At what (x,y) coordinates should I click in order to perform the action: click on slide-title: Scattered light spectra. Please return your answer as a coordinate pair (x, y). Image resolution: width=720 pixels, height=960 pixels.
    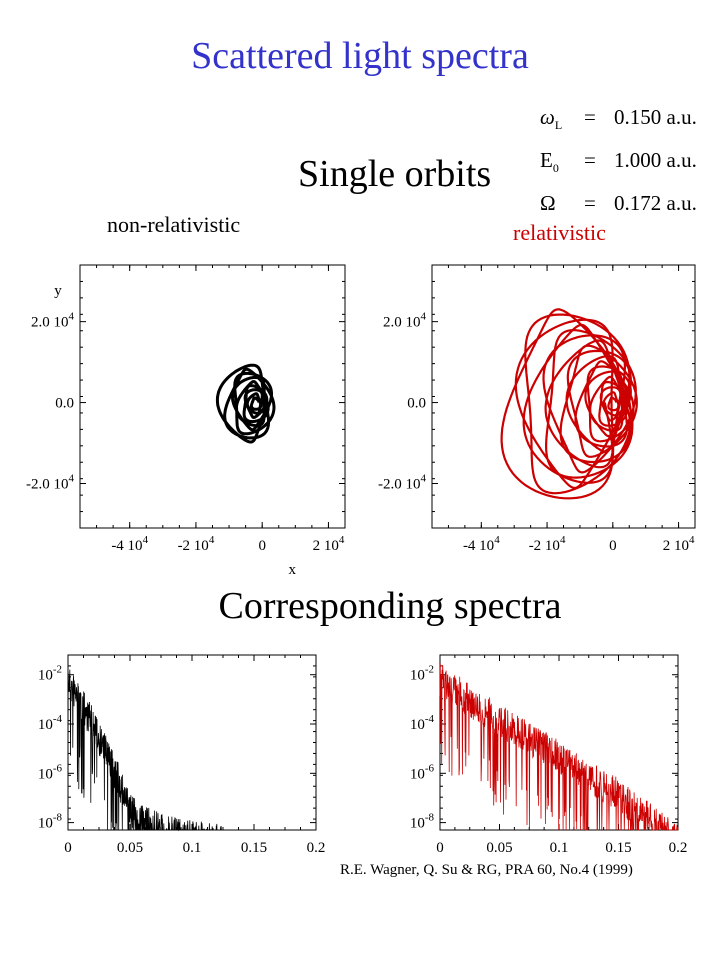
    Looking at the image, I should click on (360, 56).